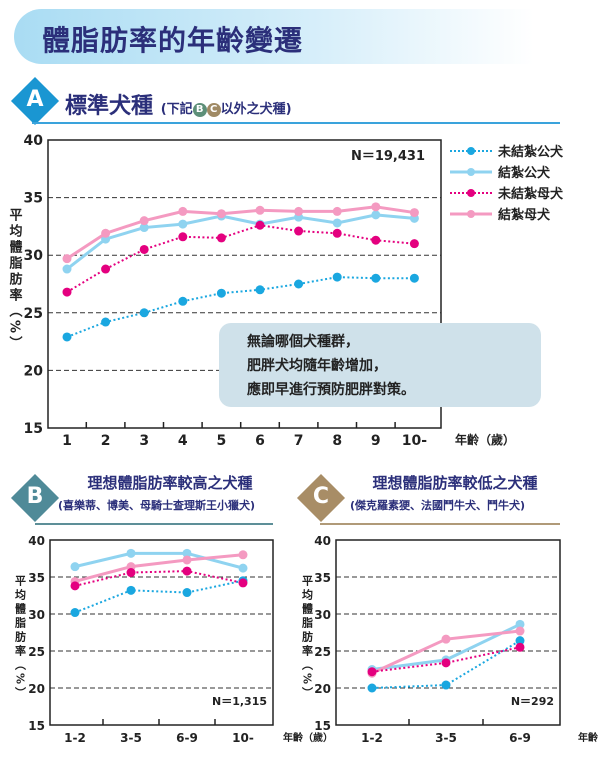 This screenshot has width=600, height=757. What do you see at coordinates (337, 441) in the screenshot?
I see `x-tick-label: 8` at bounding box center [337, 441].